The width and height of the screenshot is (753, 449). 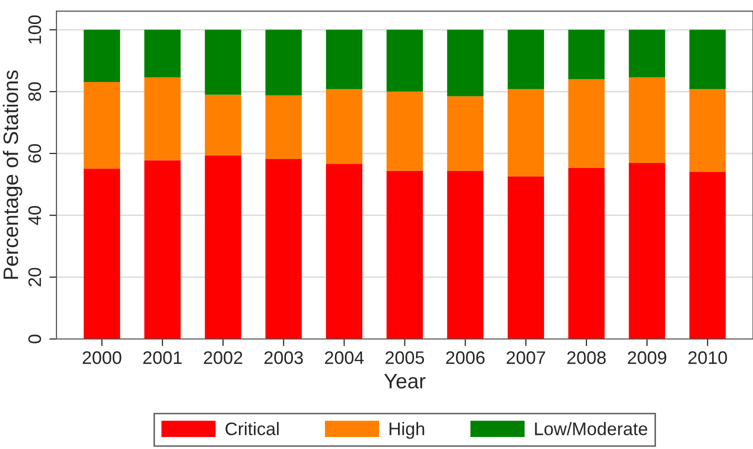 What do you see at coordinates (102, 357) in the screenshot?
I see `x-tick-label: 2000` at bounding box center [102, 357].